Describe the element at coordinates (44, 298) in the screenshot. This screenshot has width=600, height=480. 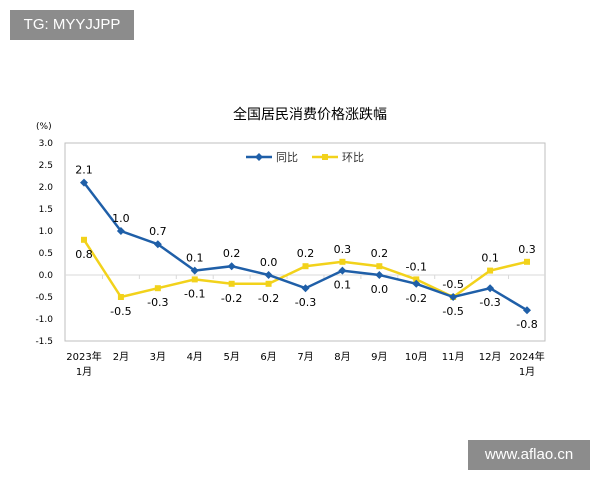
I see `y-tick-label: -0.5` at that location.